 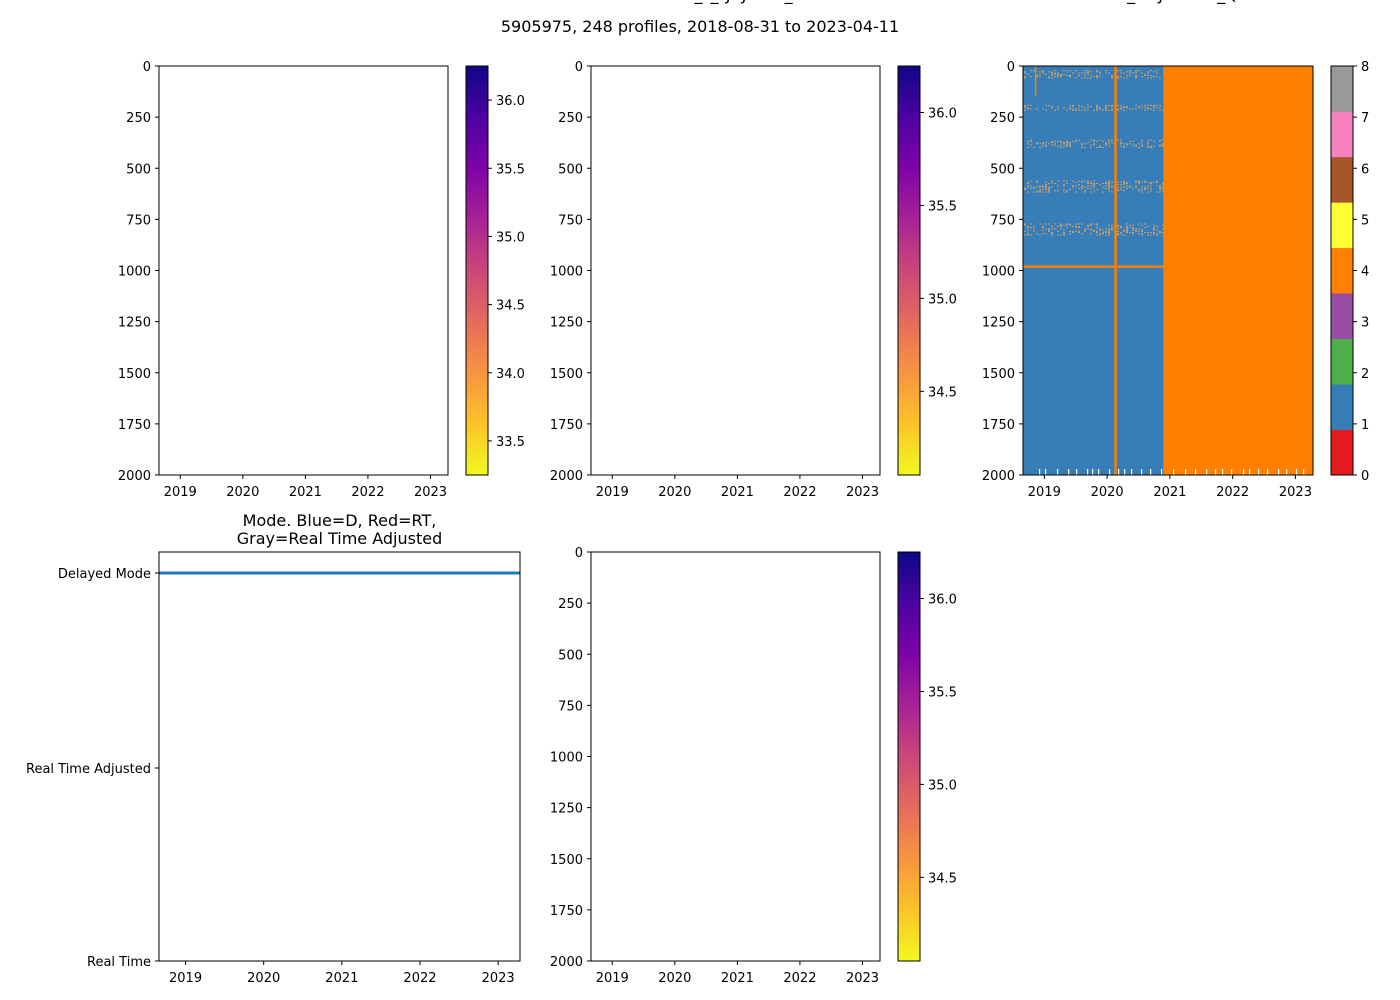 I want to click on gap-column, so click(x=683, y=270).